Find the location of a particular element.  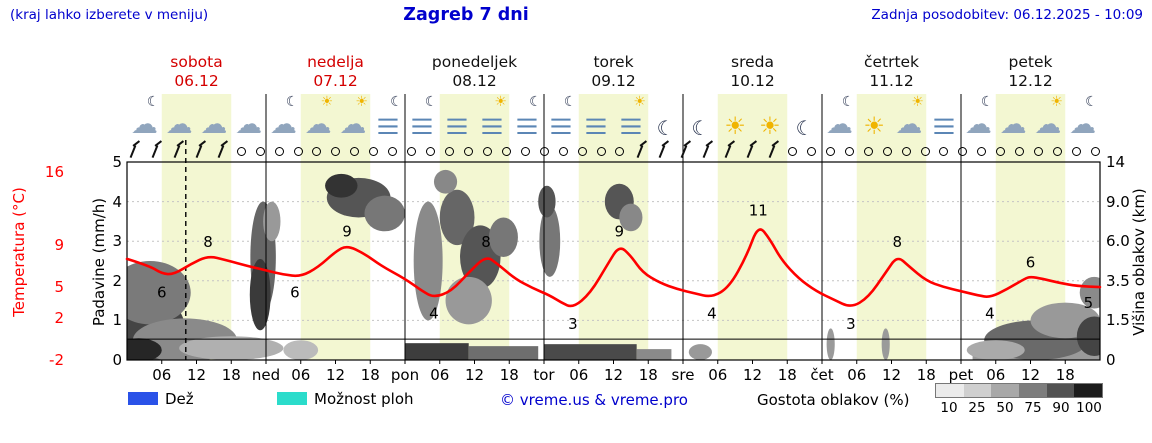

cloud-tick: 0 is located at coordinates (1111, 360).